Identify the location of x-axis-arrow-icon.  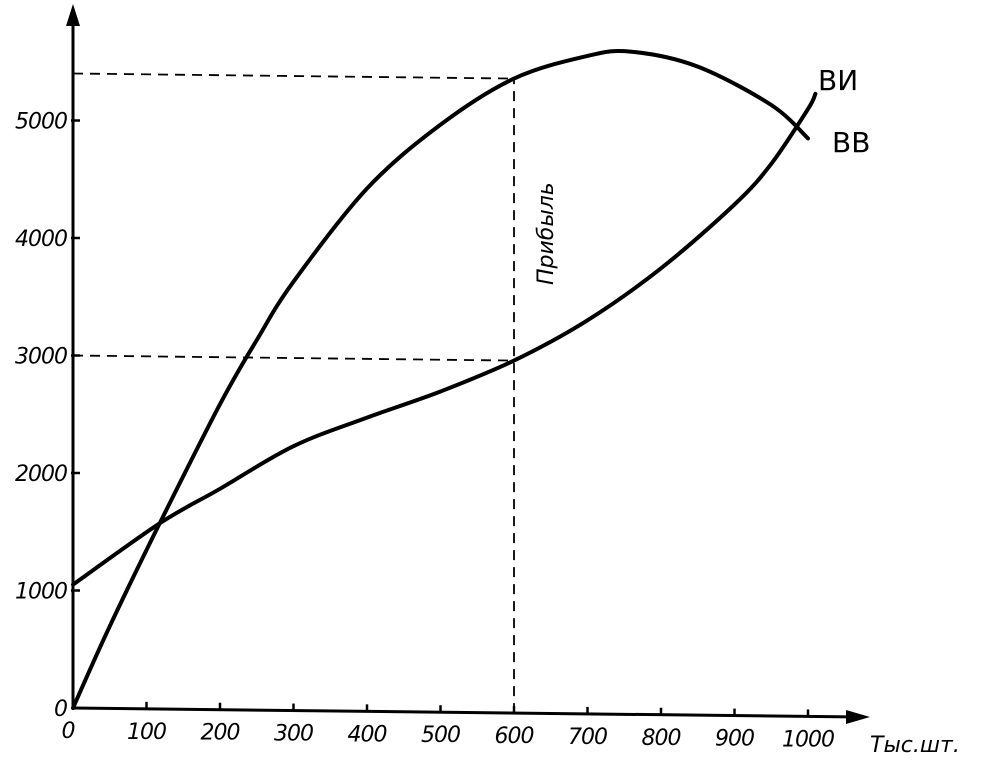
(858, 717).